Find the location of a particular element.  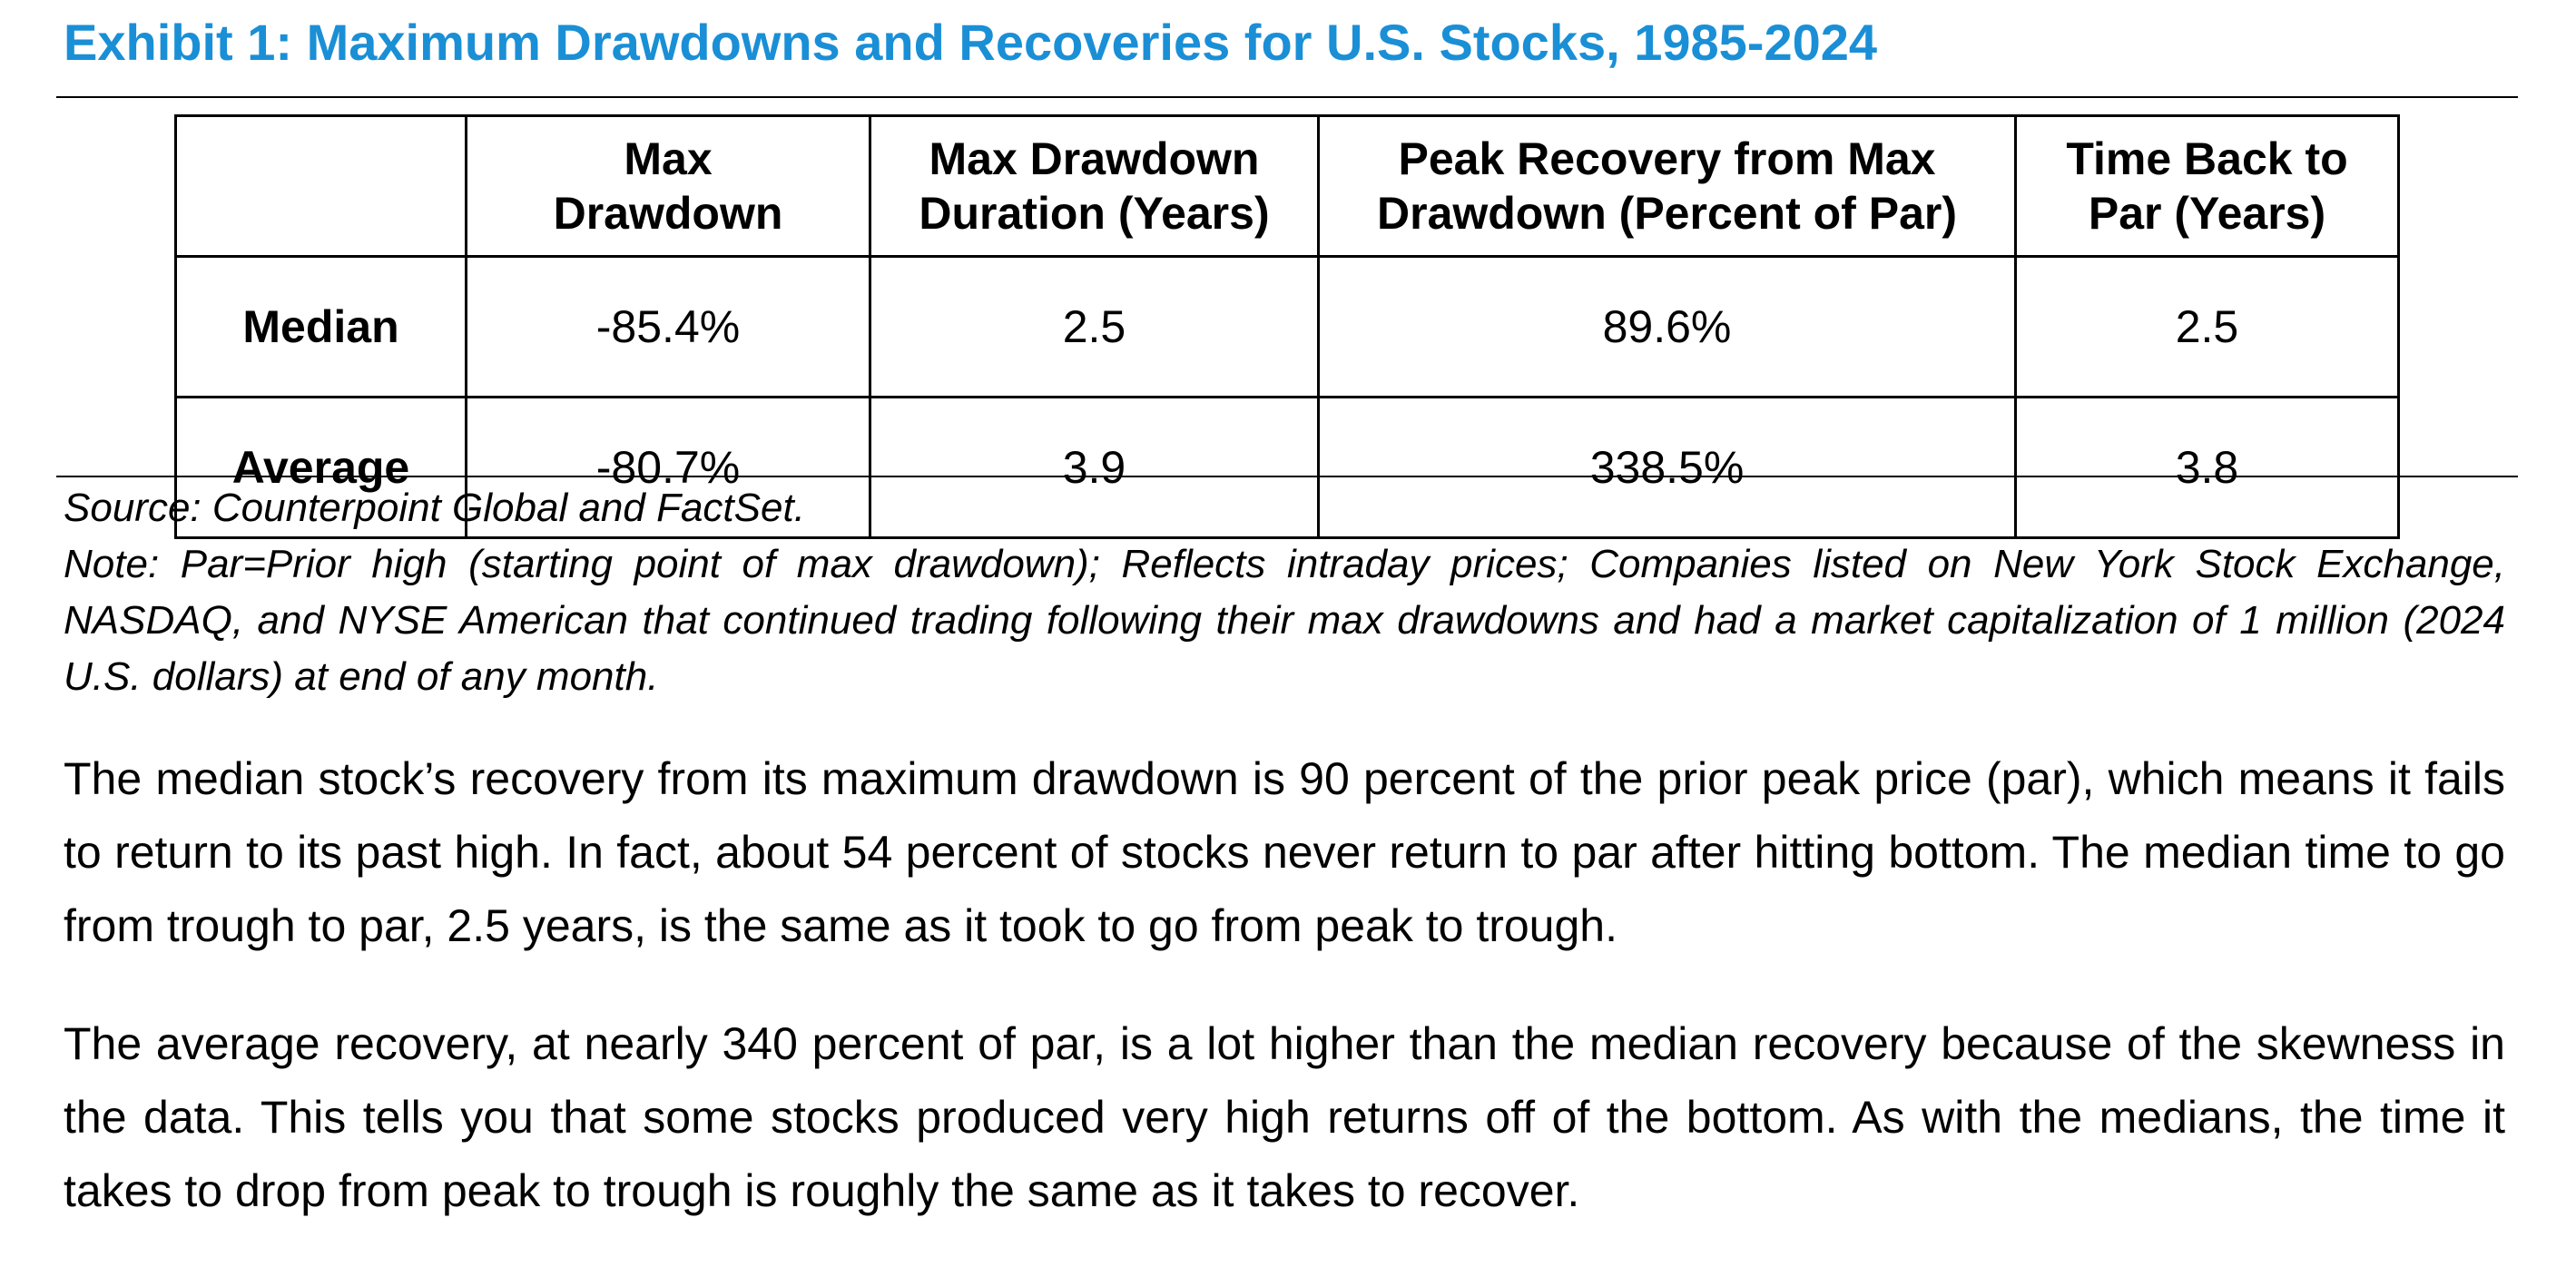

cell-average-time-back: 3.8 is located at coordinates (2207, 467).